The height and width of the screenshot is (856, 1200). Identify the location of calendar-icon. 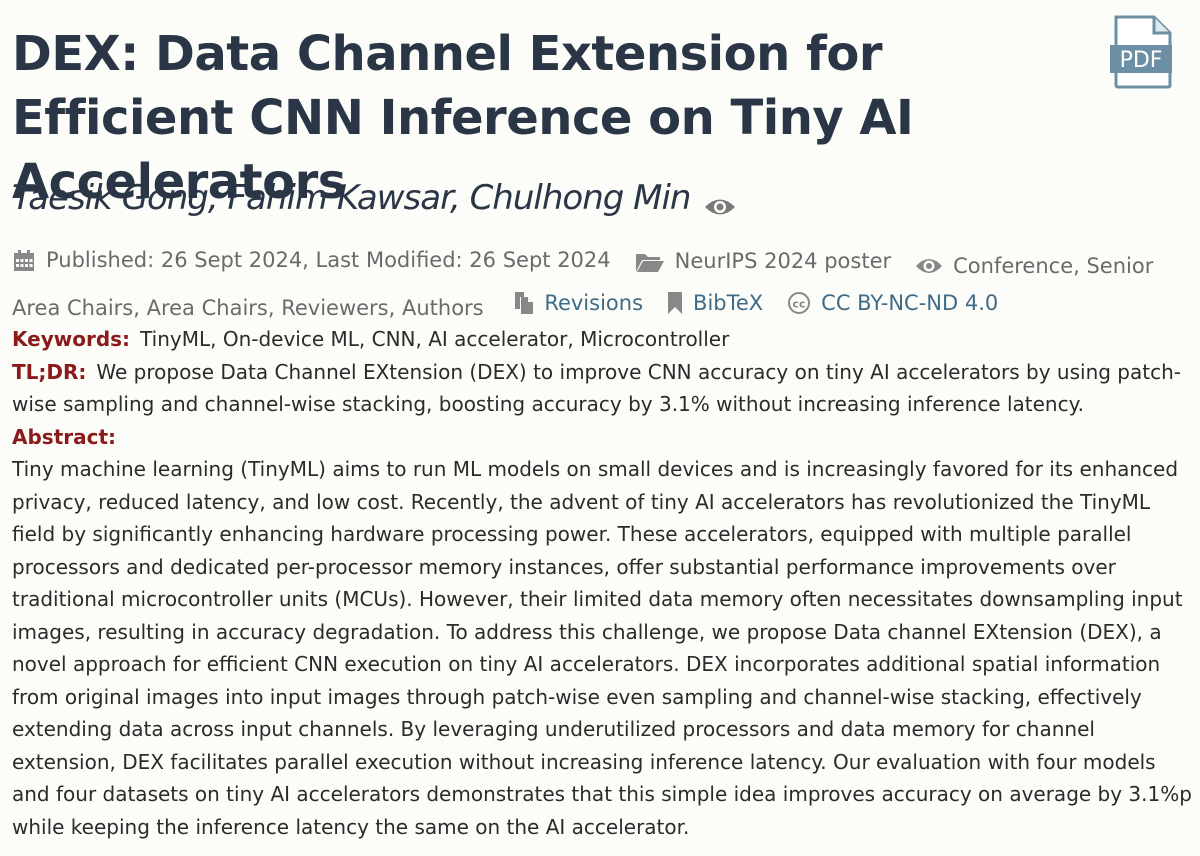
(24, 260).